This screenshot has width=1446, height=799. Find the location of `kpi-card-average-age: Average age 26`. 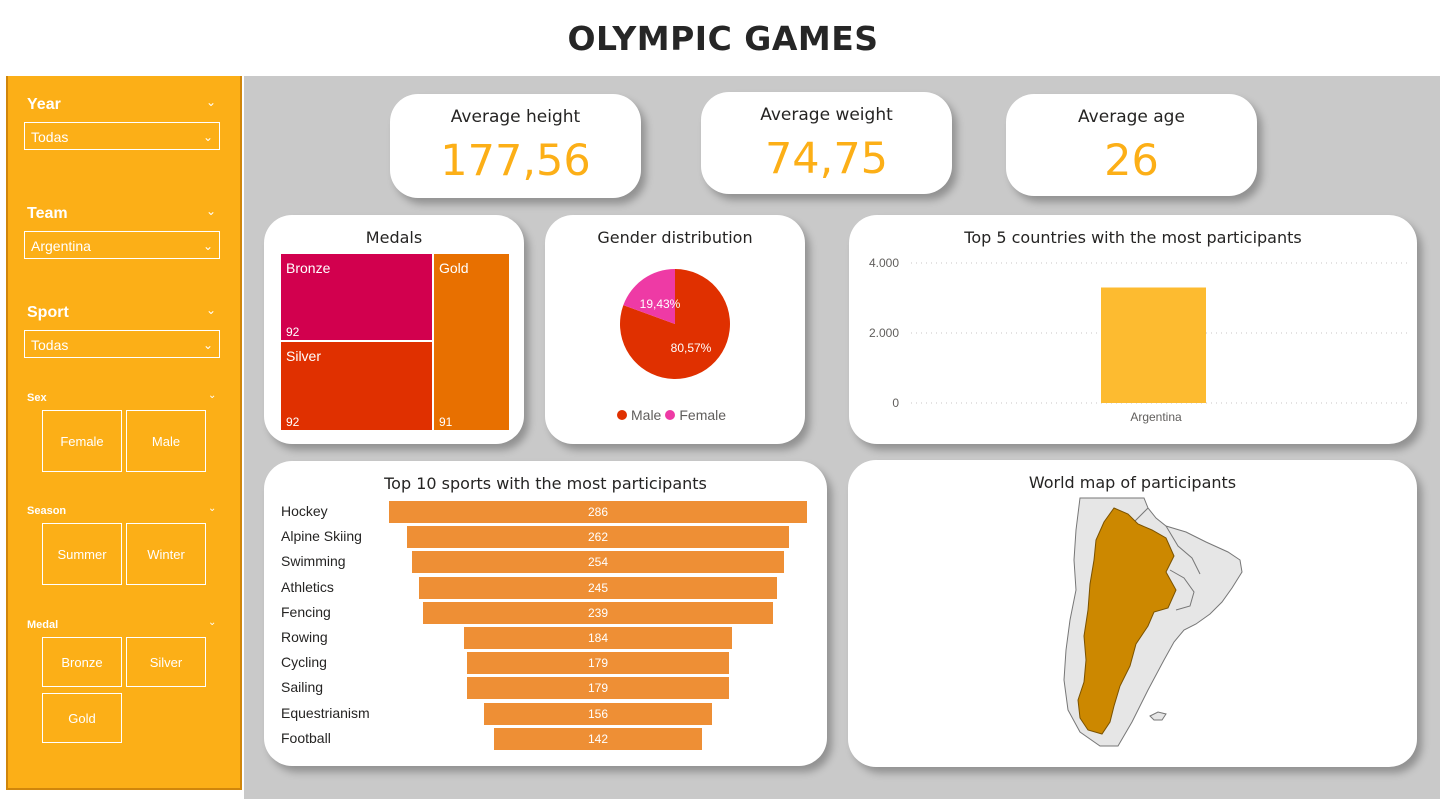

kpi-card-average-age: Average age 26 is located at coordinates (1131, 145).